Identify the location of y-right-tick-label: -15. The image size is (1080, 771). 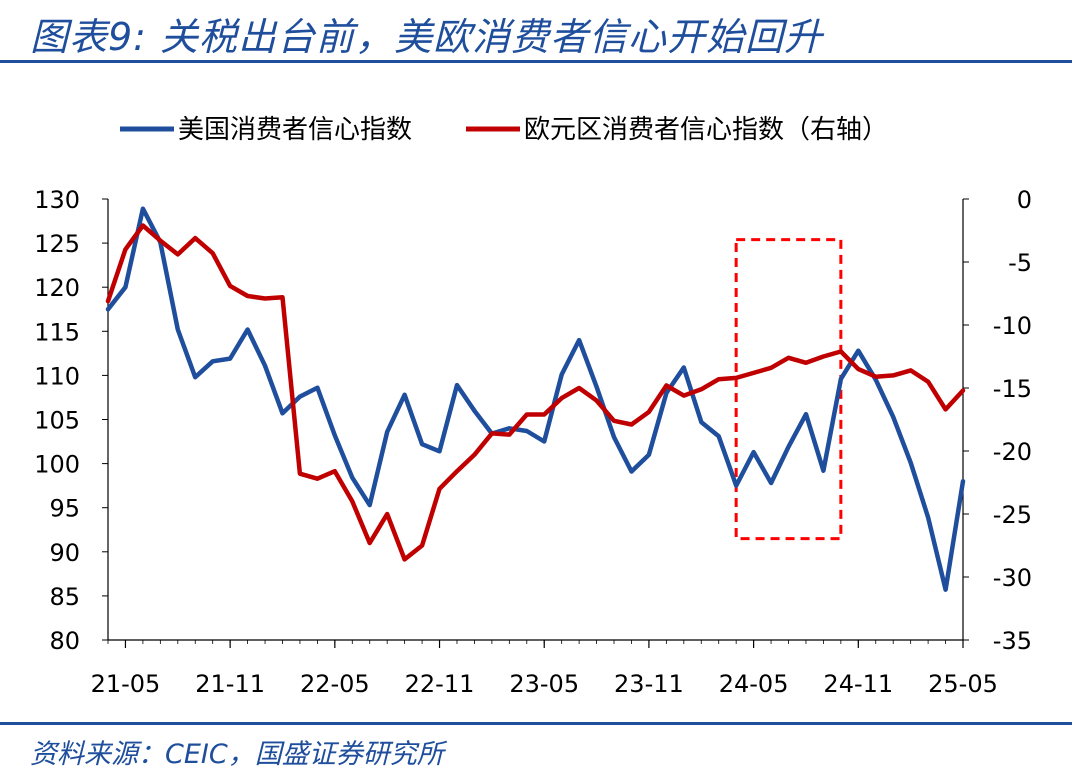
(1012, 389).